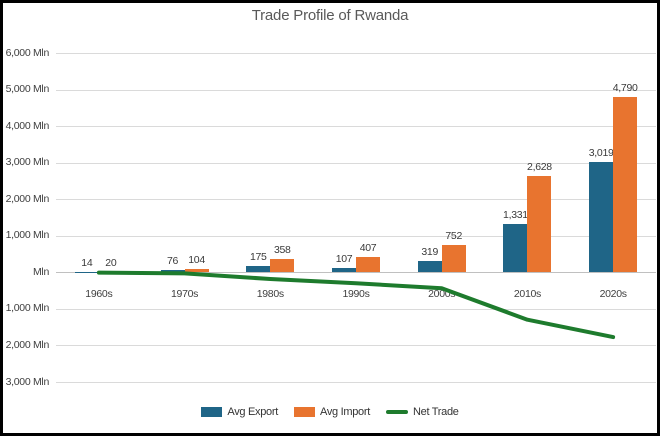  What do you see at coordinates (515, 214) in the screenshot?
I see `bar-value-label: 1,331` at bounding box center [515, 214].